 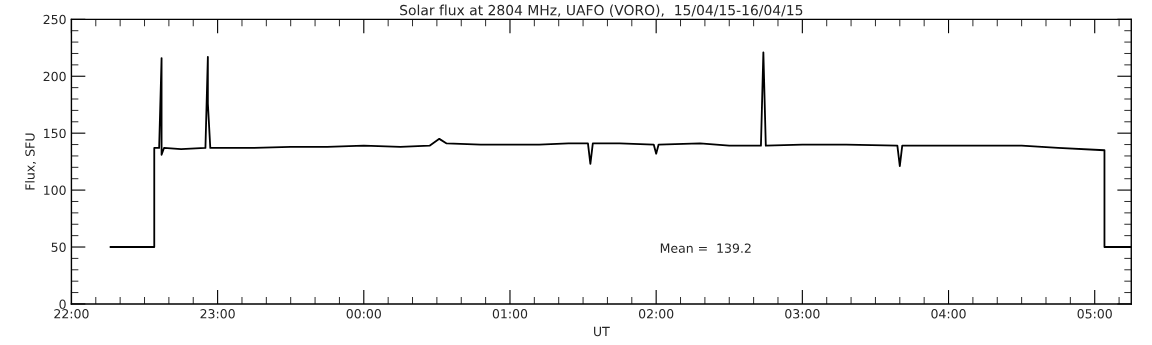 What do you see at coordinates (656, 314) in the screenshot?
I see `x-tick-label: 02:00` at bounding box center [656, 314].